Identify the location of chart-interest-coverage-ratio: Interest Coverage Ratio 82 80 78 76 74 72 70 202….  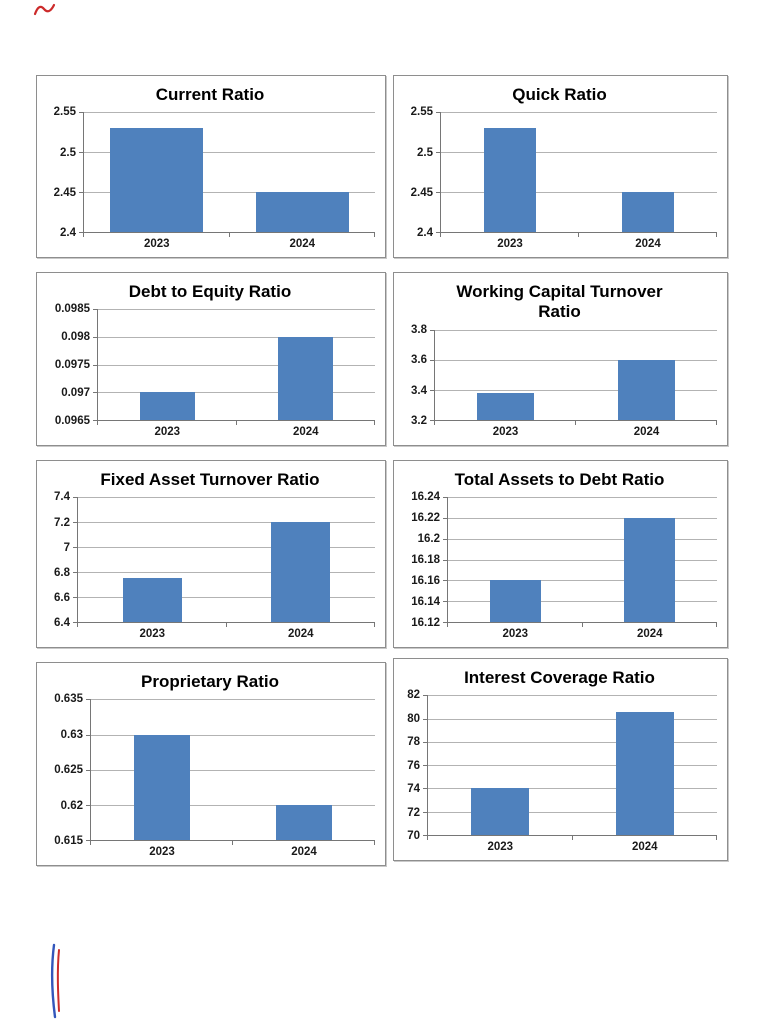
(560, 759).